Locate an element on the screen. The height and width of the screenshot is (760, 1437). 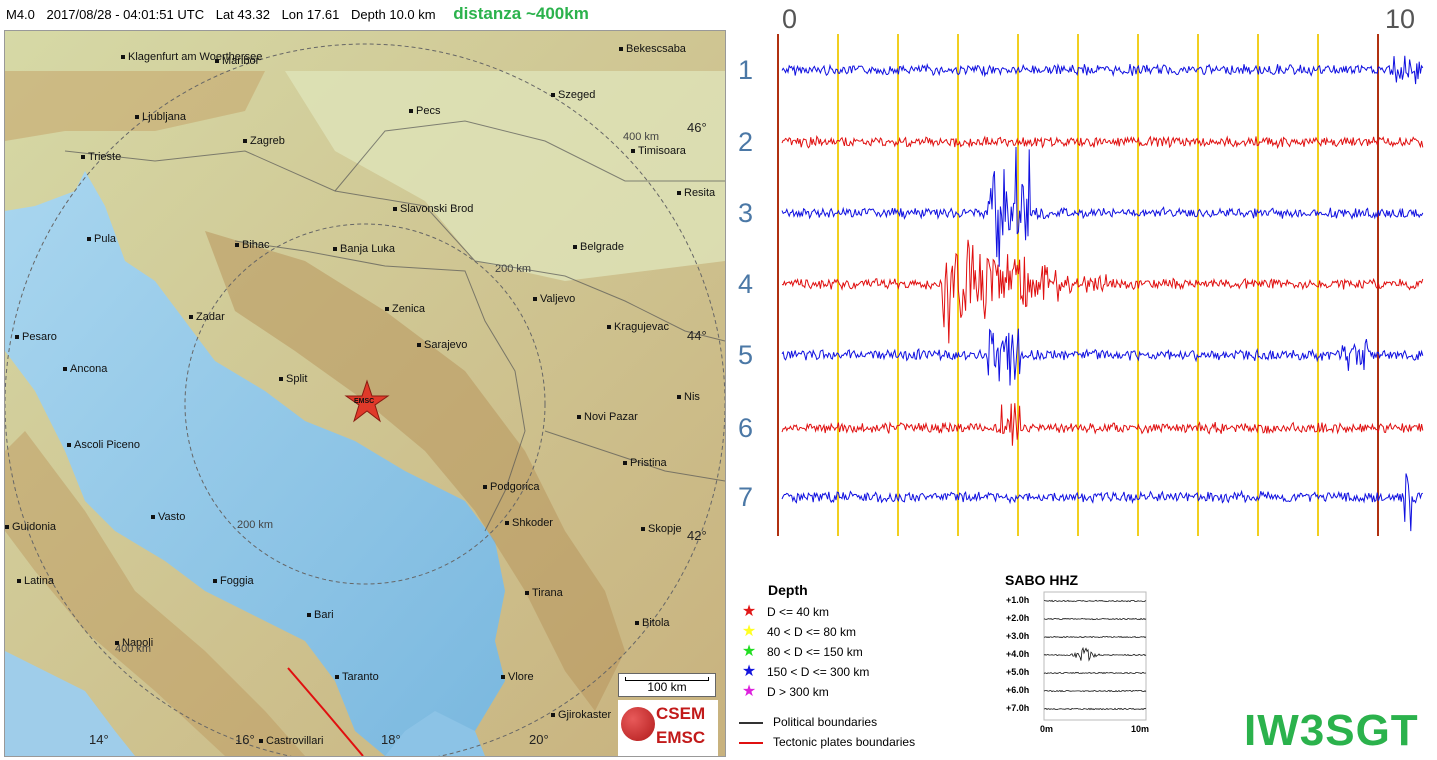
city-name: Zagreb is located at coordinates (267, 141).